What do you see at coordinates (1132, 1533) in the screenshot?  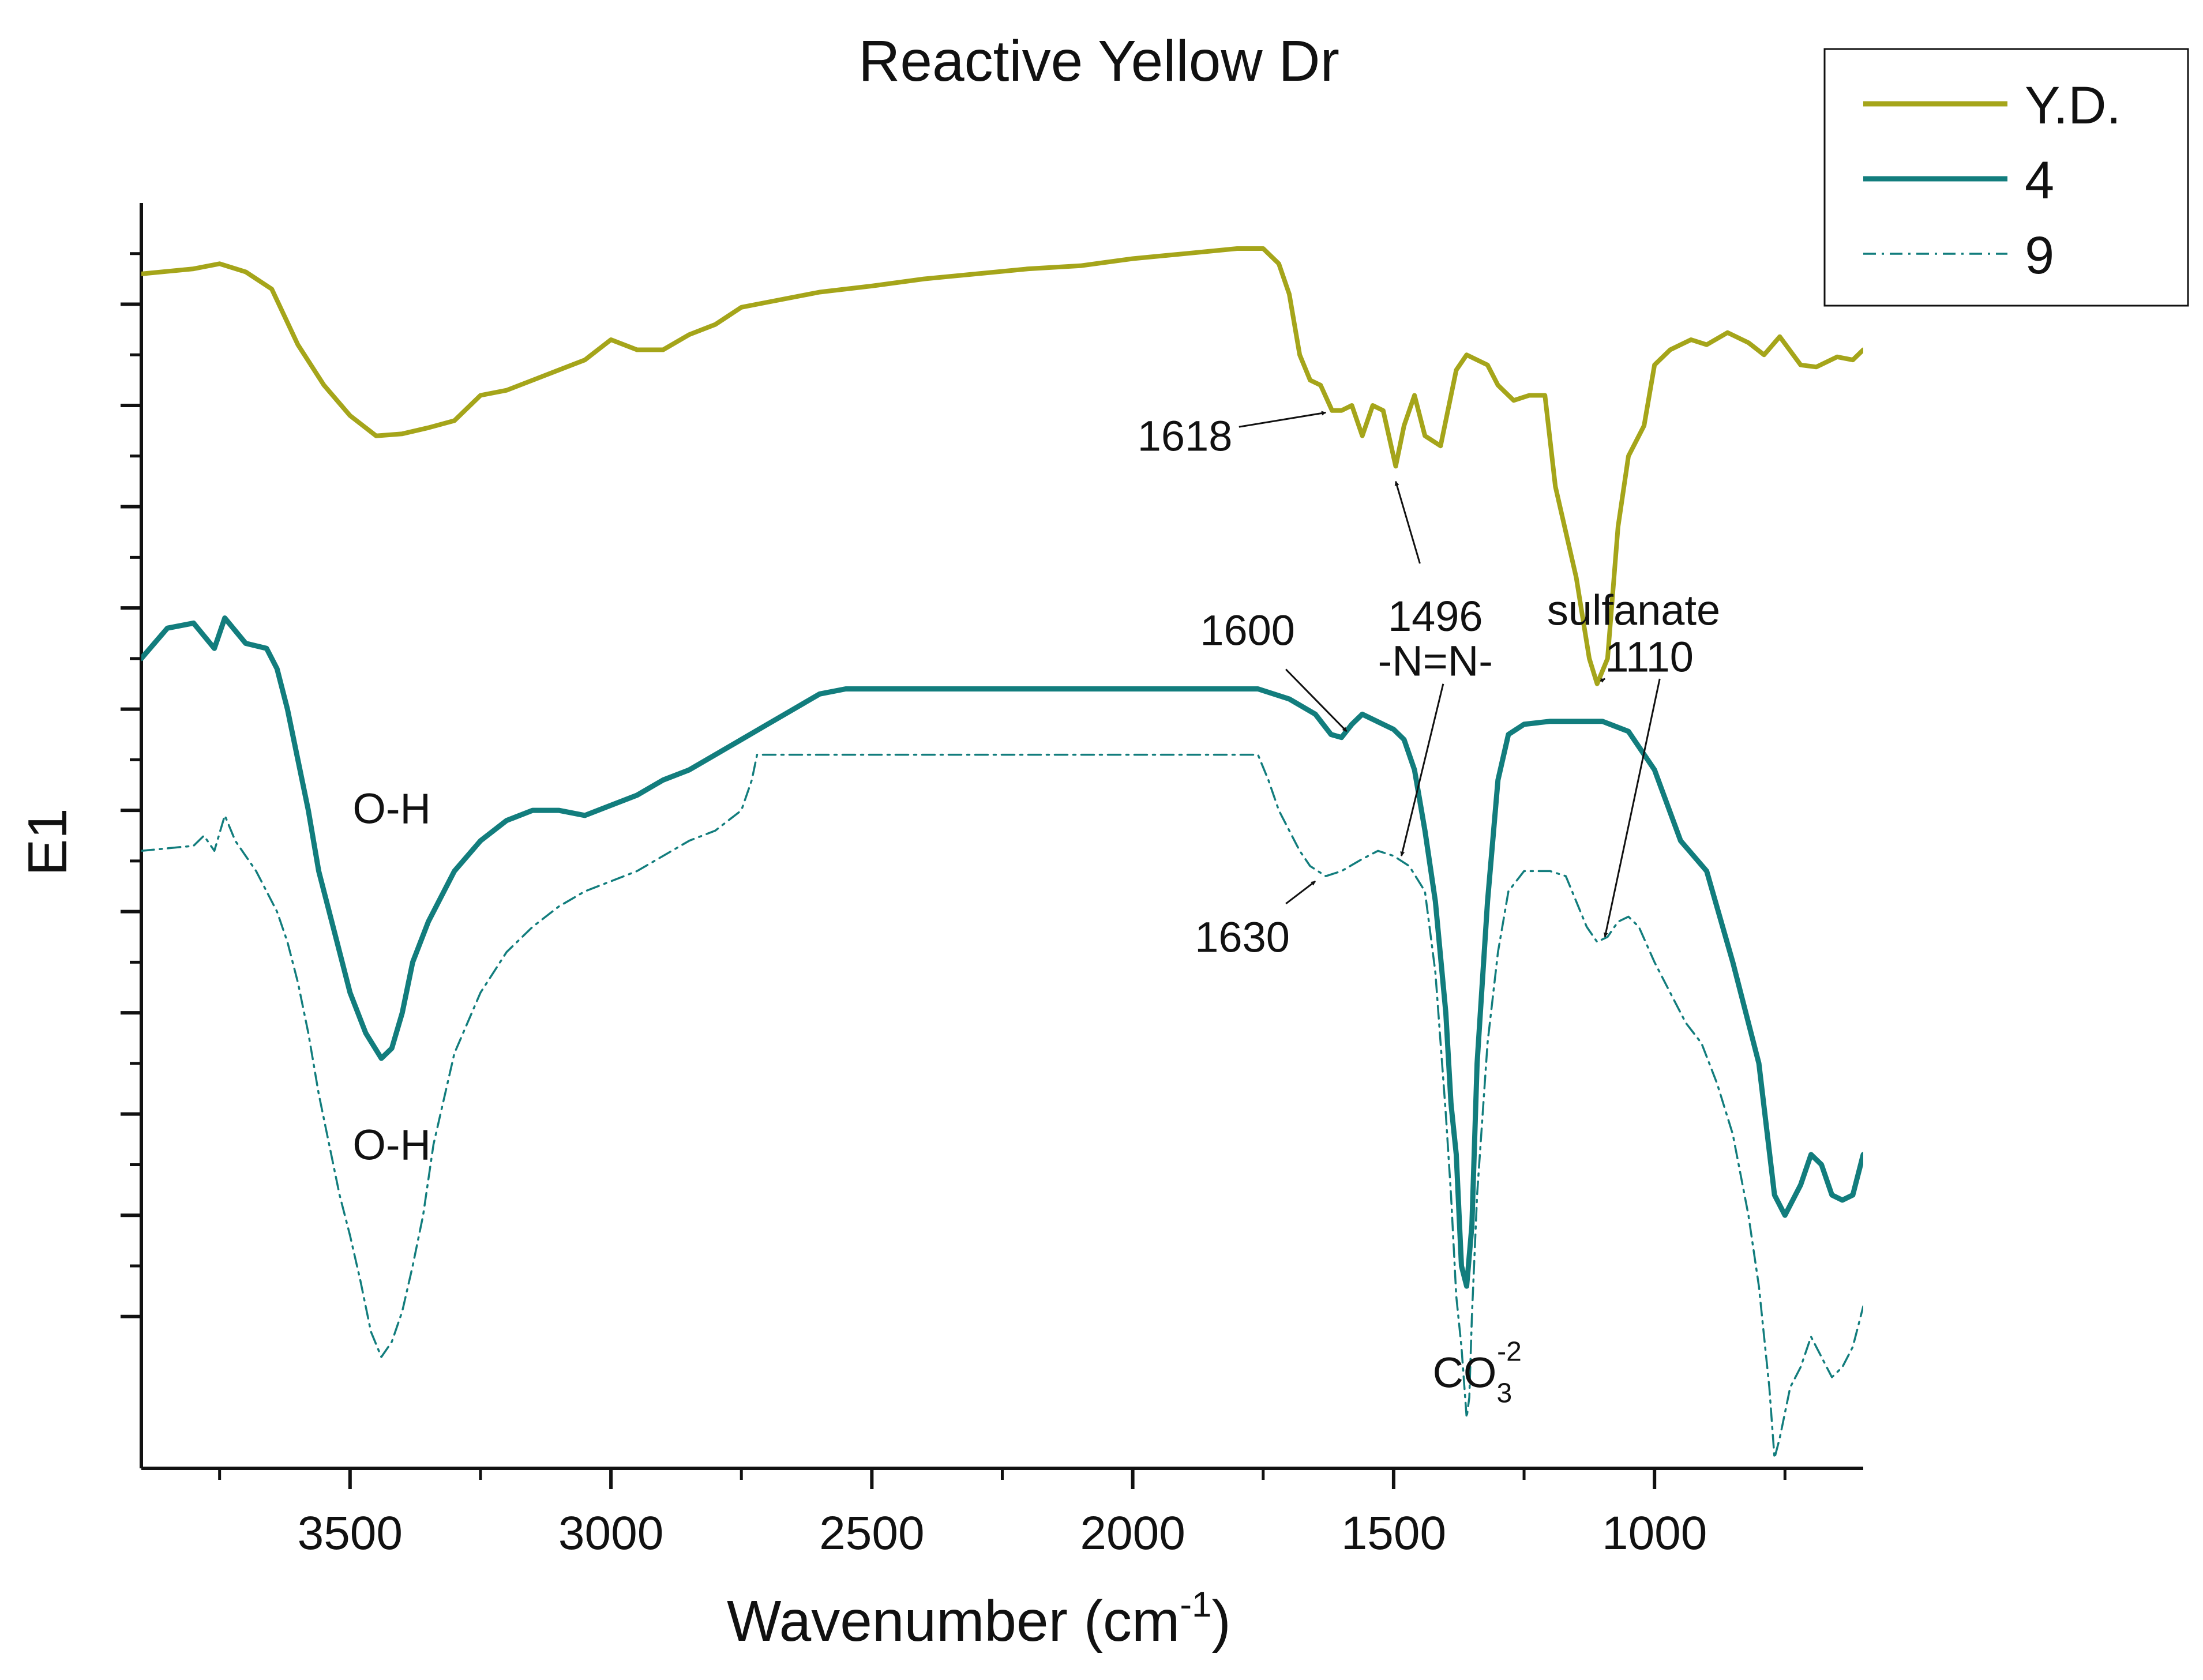 I see `x-tick-label: 2000` at bounding box center [1132, 1533].